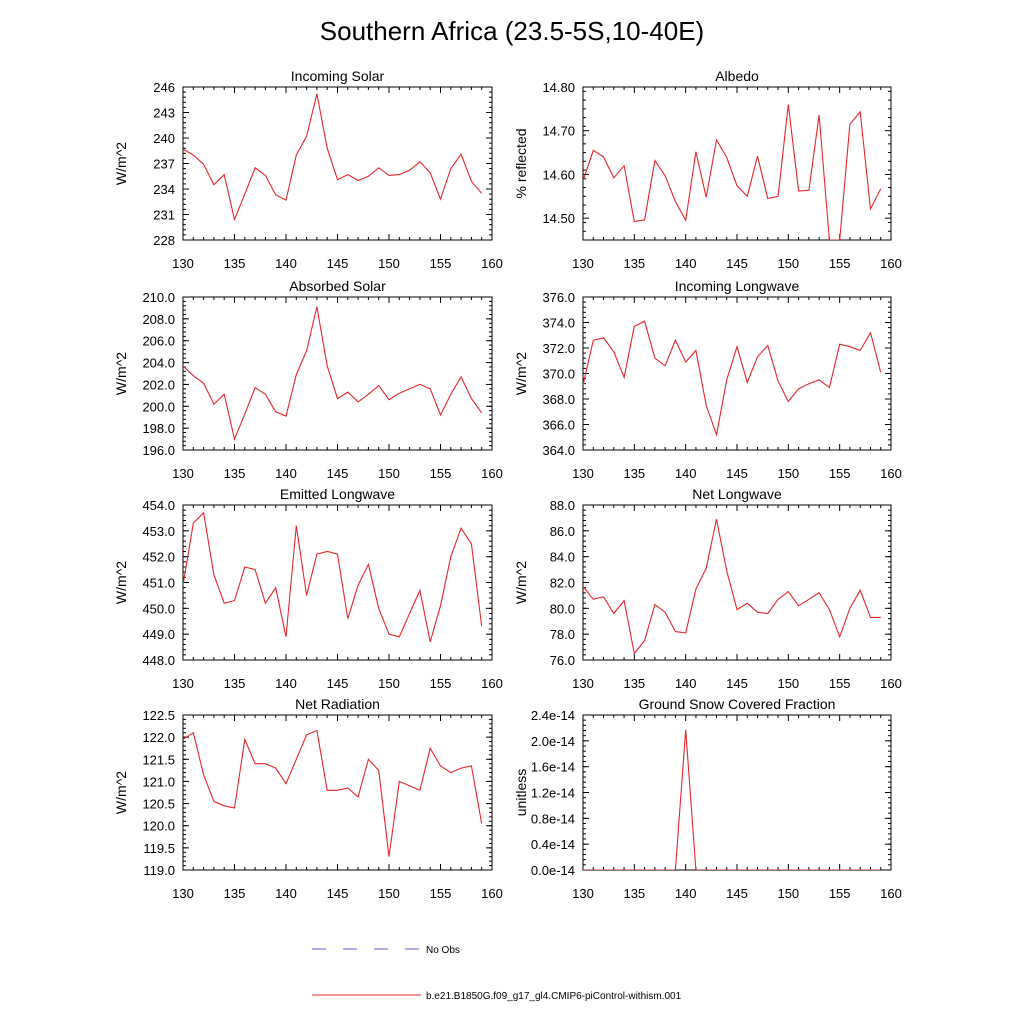 This screenshot has width=1024, height=1024. Describe the element at coordinates (164, 164) in the screenshot. I see `y-tick-label: 237` at that location.